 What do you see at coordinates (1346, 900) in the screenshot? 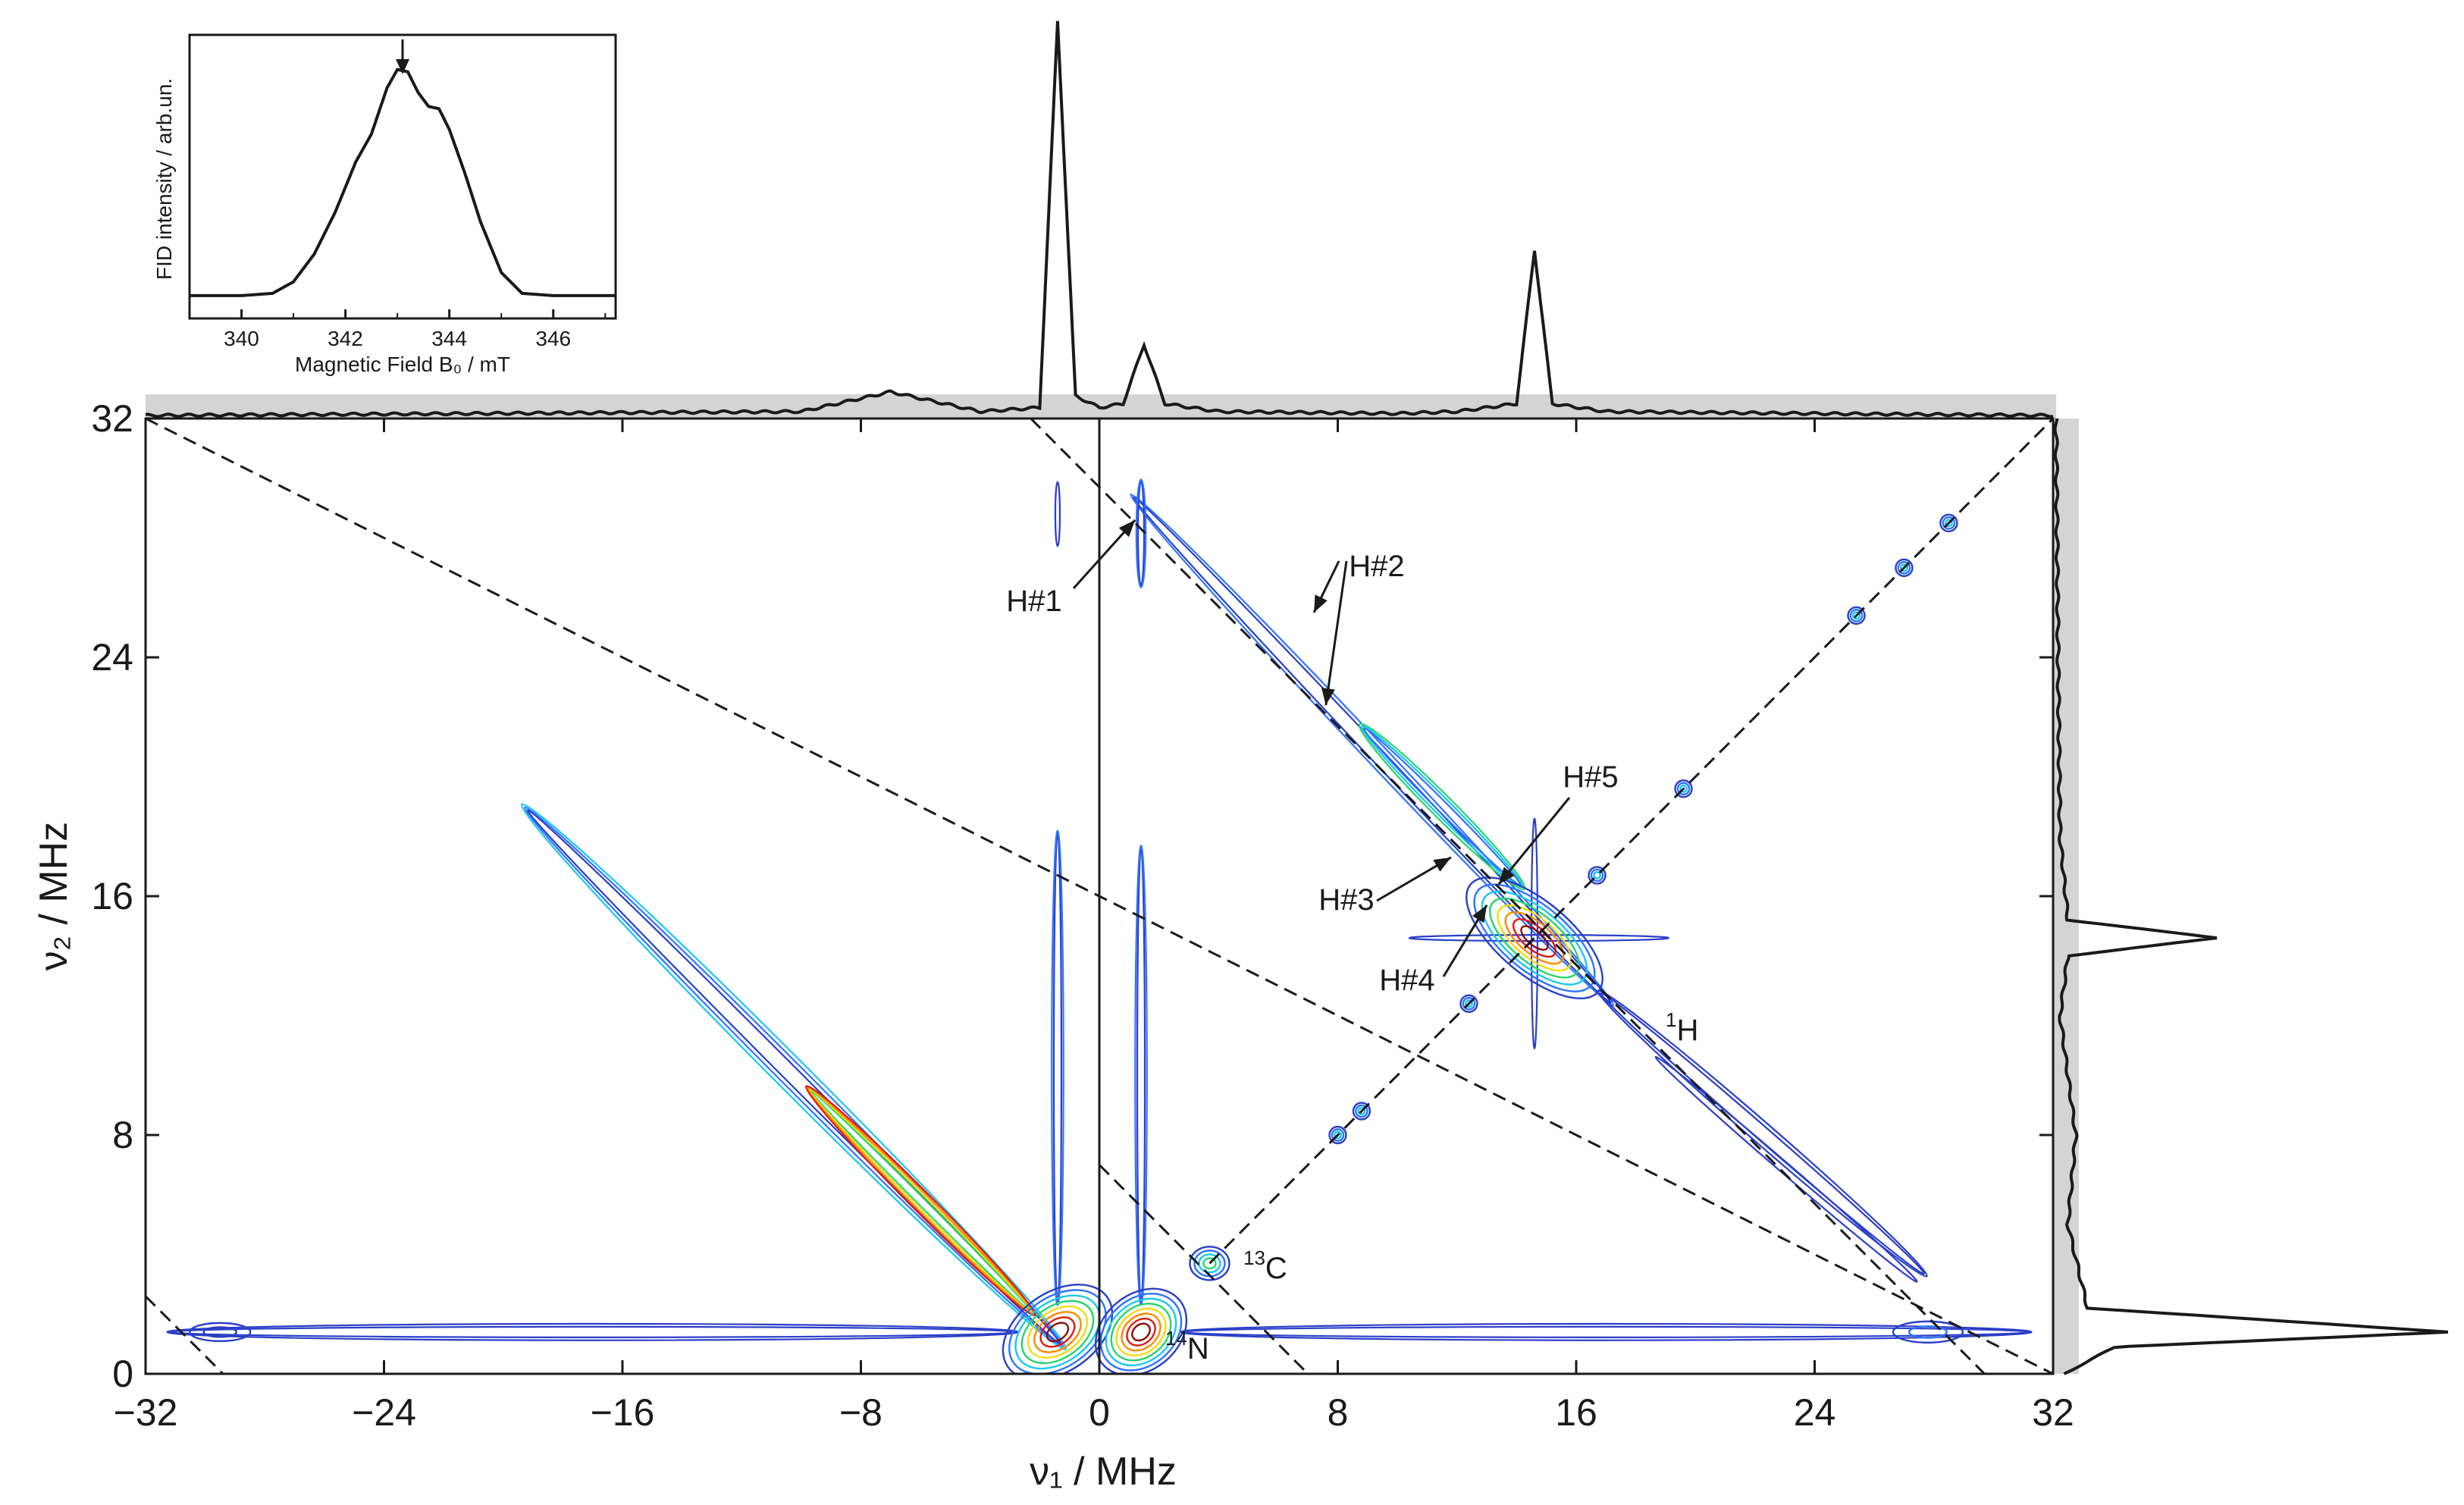
I see `annotation-h3: H#3` at bounding box center [1346, 900].